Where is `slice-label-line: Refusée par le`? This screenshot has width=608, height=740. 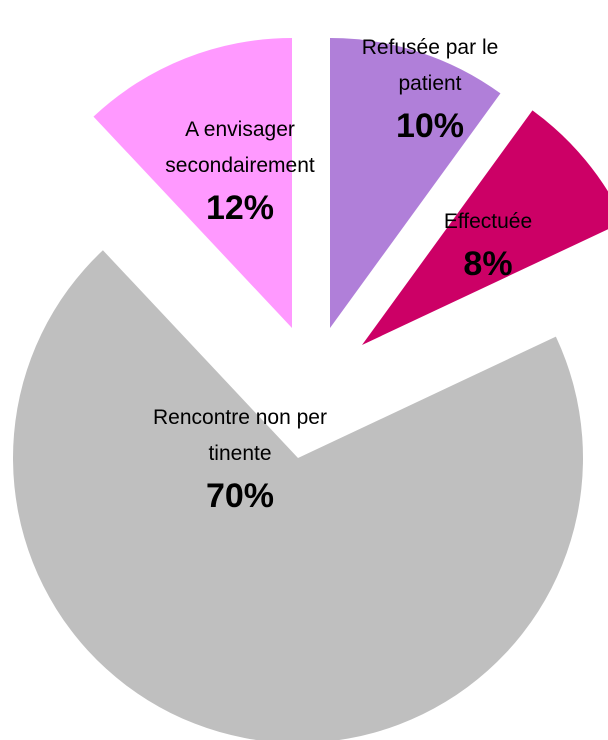
slice-label-line: Refusée par le is located at coordinates (430, 47).